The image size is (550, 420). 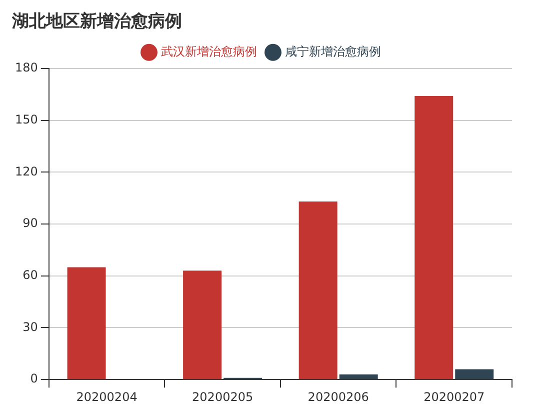 I want to click on y-tick-label: 90, so click(x=30, y=223).